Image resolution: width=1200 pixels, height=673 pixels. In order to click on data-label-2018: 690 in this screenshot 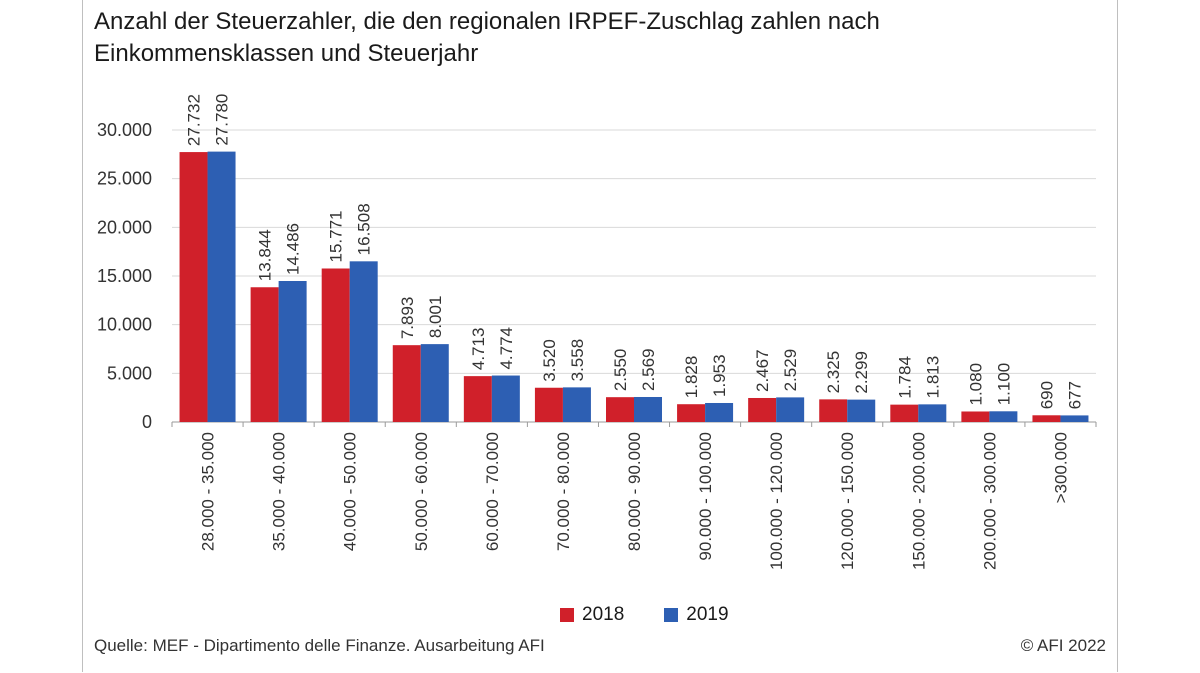, I will do `click(1046, 395)`.